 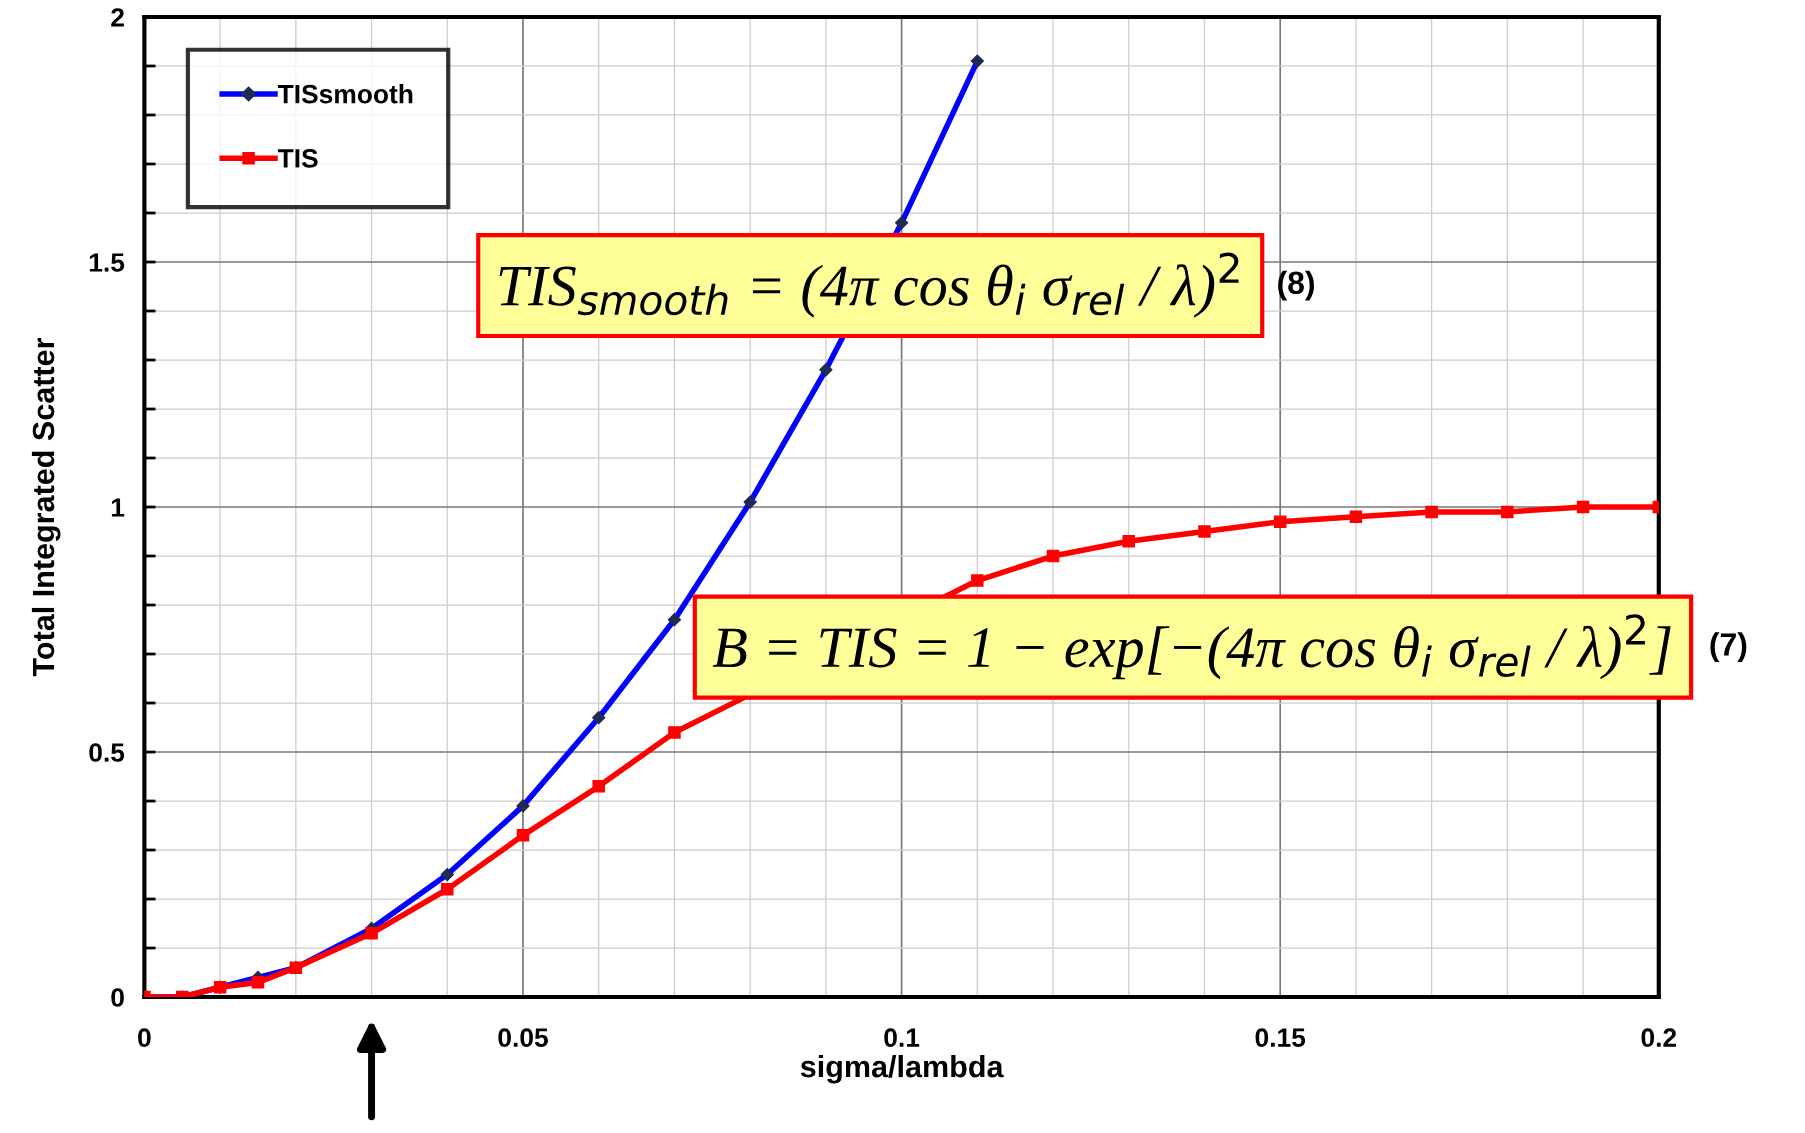 What do you see at coordinates (902, 1069) in the screenshot?
I see `x-axis-title: sigma/lambda` at bounding box center [902, 1069].